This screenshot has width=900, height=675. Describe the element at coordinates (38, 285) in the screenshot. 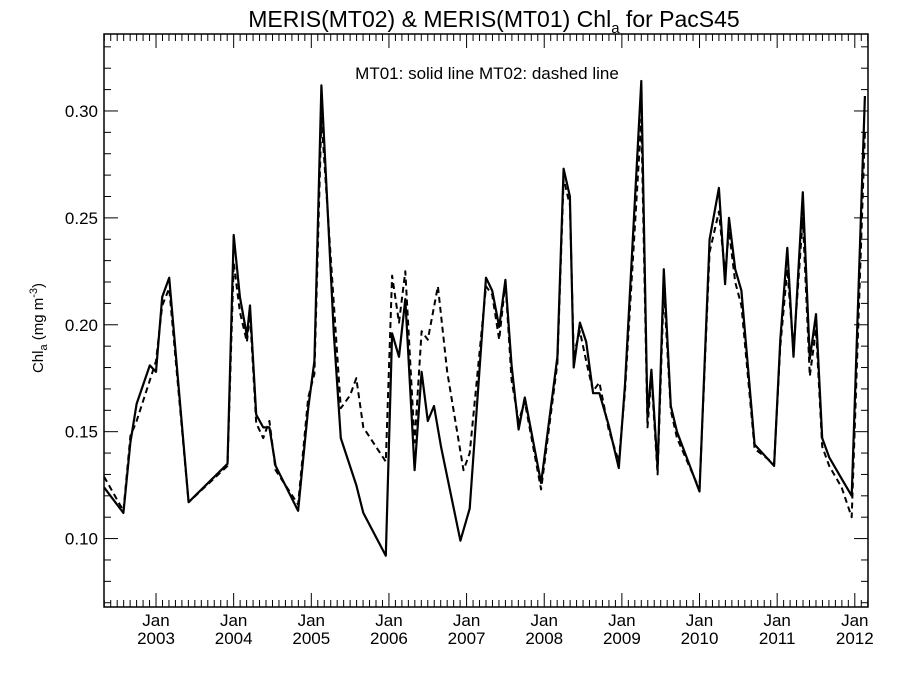

I see `y-axis-label-unit-close: )` at that location.